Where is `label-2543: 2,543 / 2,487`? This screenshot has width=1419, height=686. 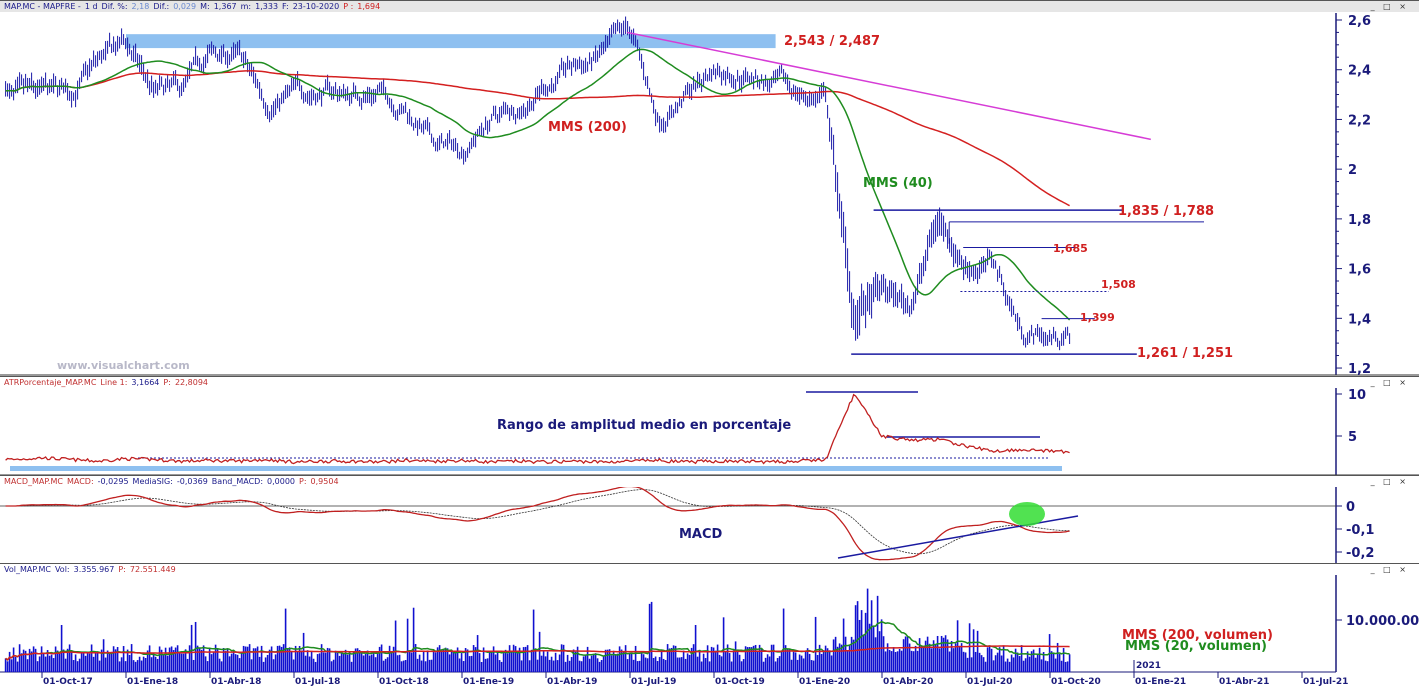
label-2543: 2,543 / 2,487 is located at coordinates (832, 41).